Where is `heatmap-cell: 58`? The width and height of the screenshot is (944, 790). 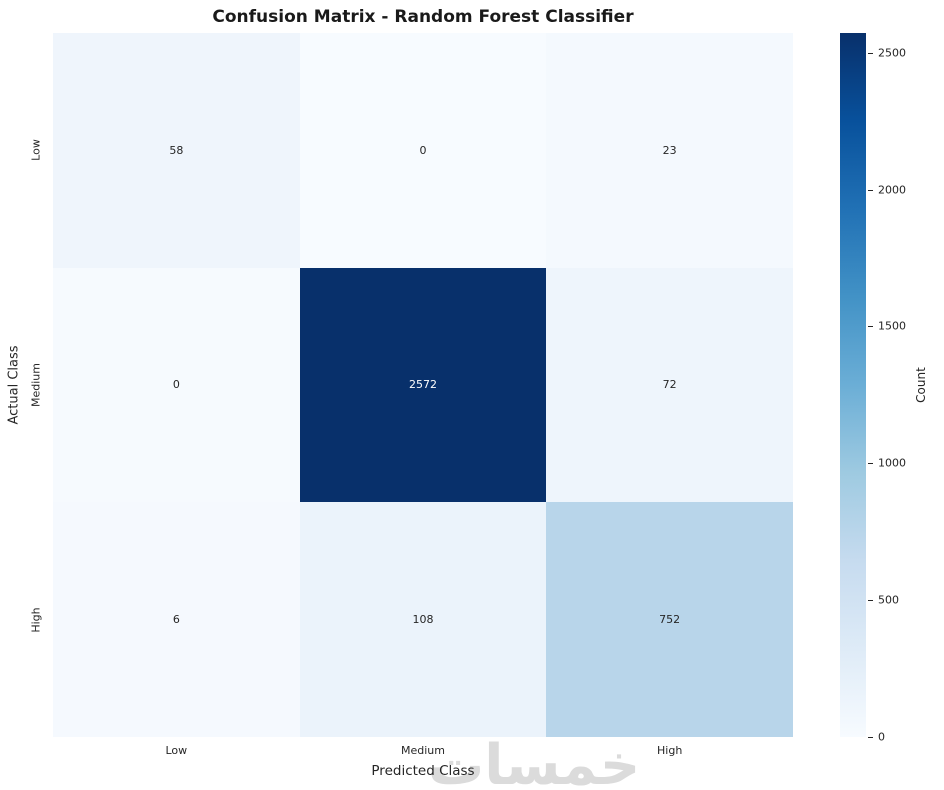 heatmap-cell: 58 is located at coordinates (176, 150).